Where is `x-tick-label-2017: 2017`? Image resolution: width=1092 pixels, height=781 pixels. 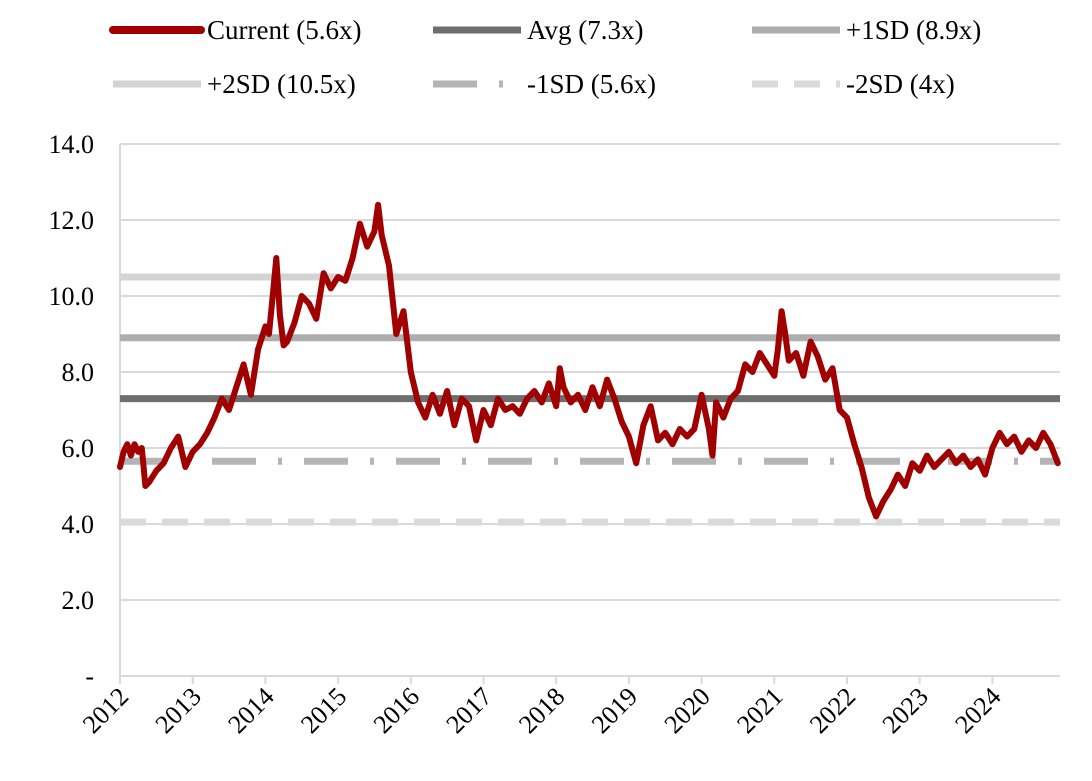 x-tick-label-2017: 2017 is located at coordinates (468, 710).